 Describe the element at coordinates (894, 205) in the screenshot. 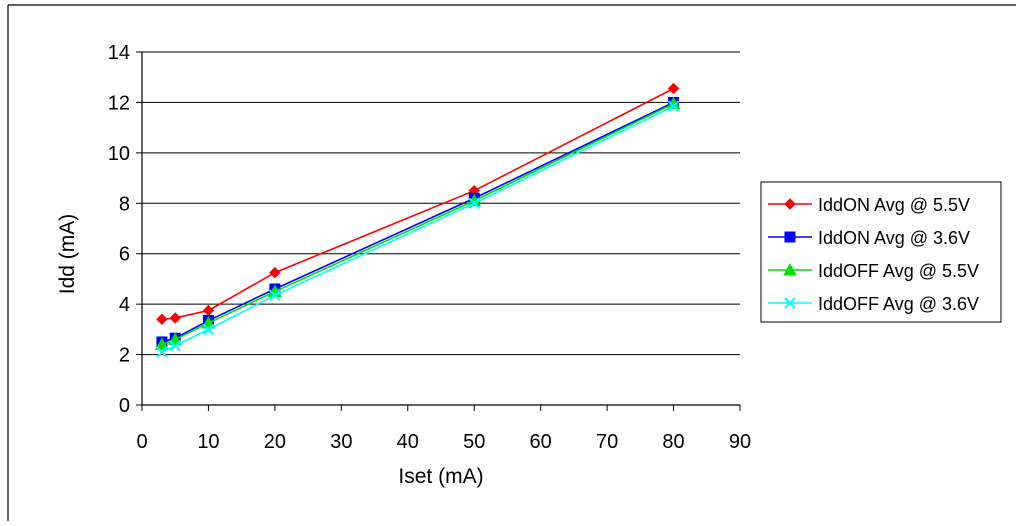

I see `legend-label: IddON Avg @ 5.5V` at that location.